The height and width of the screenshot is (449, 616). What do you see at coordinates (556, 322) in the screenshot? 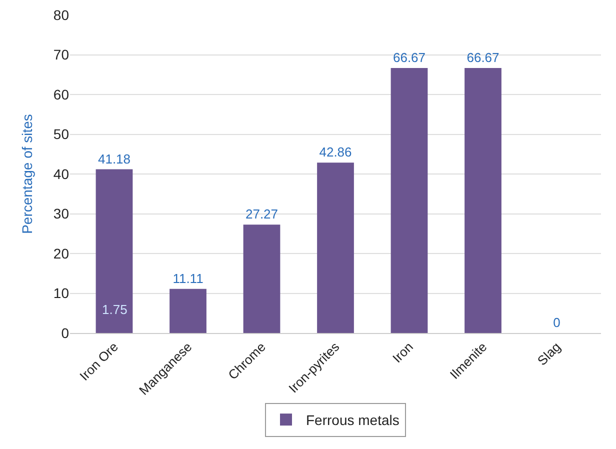
I see `data-label: 0` at bounding box center [556, 322].